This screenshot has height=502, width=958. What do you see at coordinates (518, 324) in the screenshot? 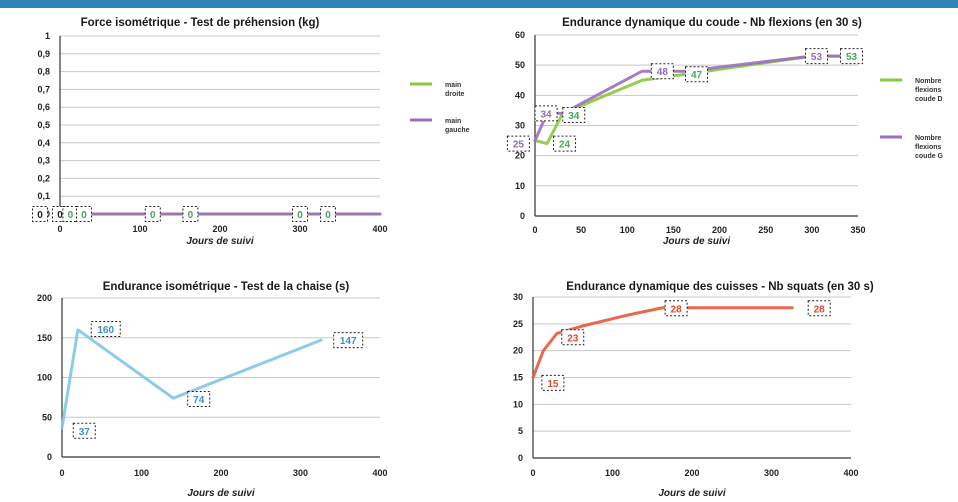
I see `y-tick-label: 25` at bounding box center [518, 324].